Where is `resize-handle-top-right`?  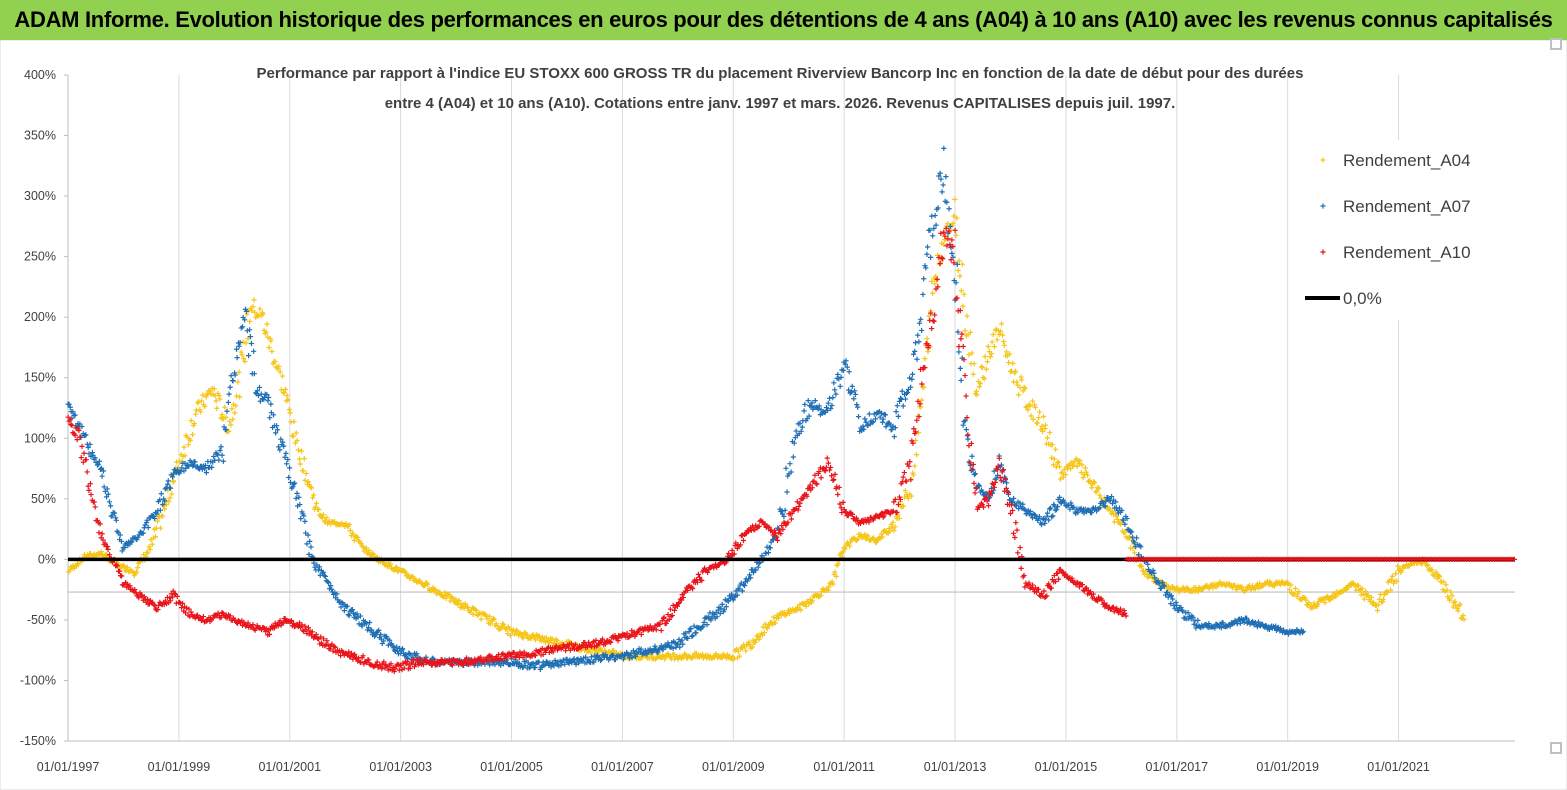 resize-handle-top-right is located at coordinates (1556, 44).